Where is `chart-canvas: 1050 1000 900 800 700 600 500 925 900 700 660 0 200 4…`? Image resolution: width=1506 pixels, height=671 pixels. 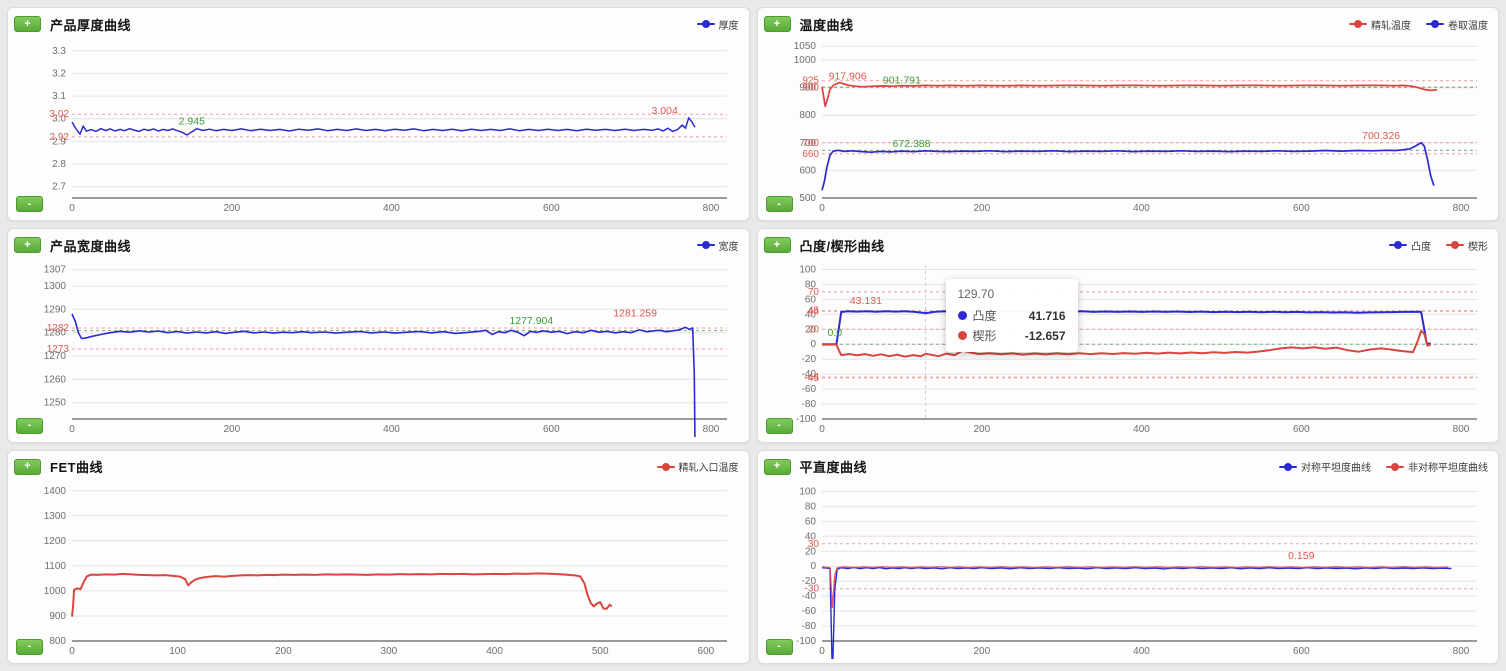 chart-canvas: 1050 1000 900 800 700 600 500 925 900 700 660 0 200 4… is located at coordinates (1128, 126).